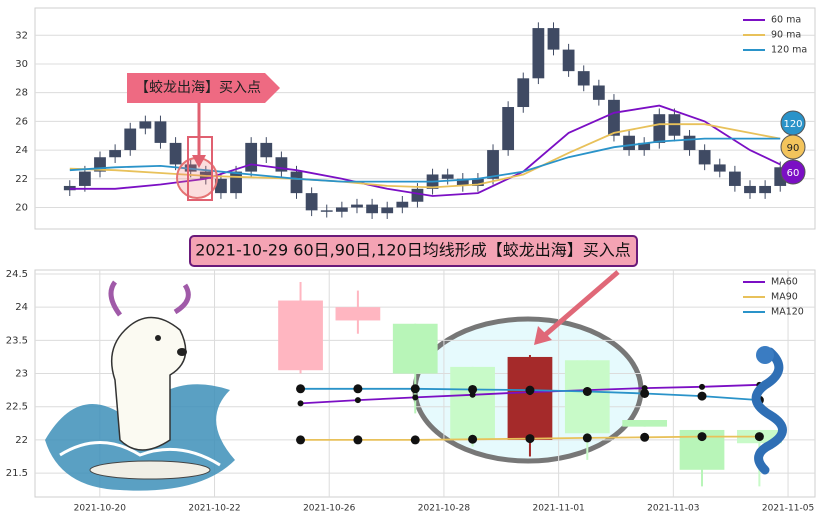  Describe the element at coordinates (789, 50) in the screenshot. I see `legend-label: 120 ma` at that location.